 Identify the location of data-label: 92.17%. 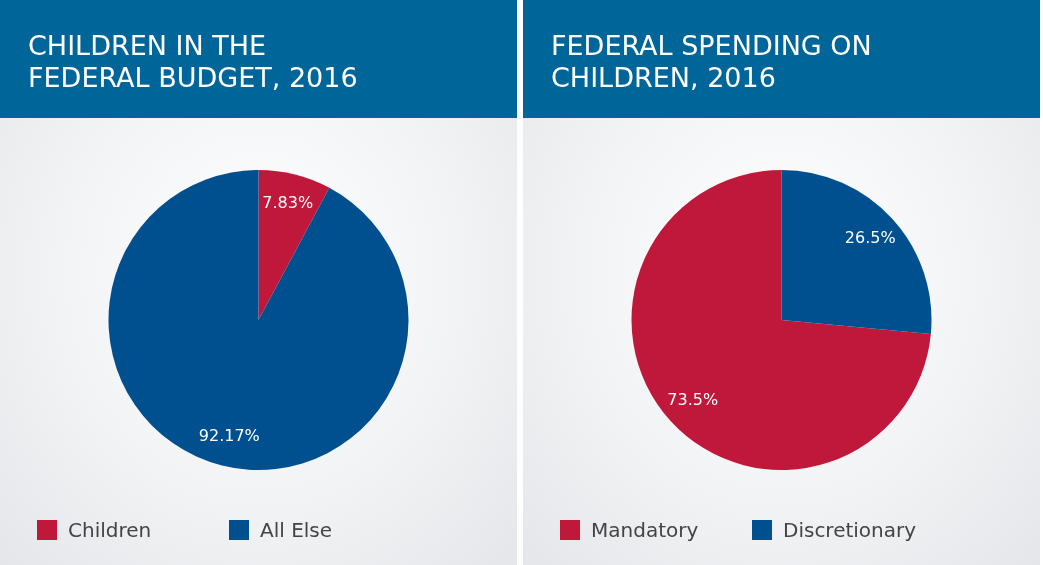
(229, 435).